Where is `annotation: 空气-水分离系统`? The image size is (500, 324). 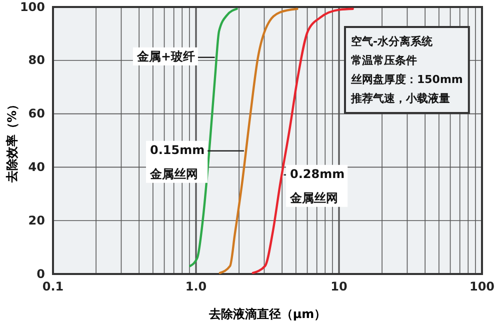
annotation: 空气-水分离系统 is located at coordinates (392, 41).